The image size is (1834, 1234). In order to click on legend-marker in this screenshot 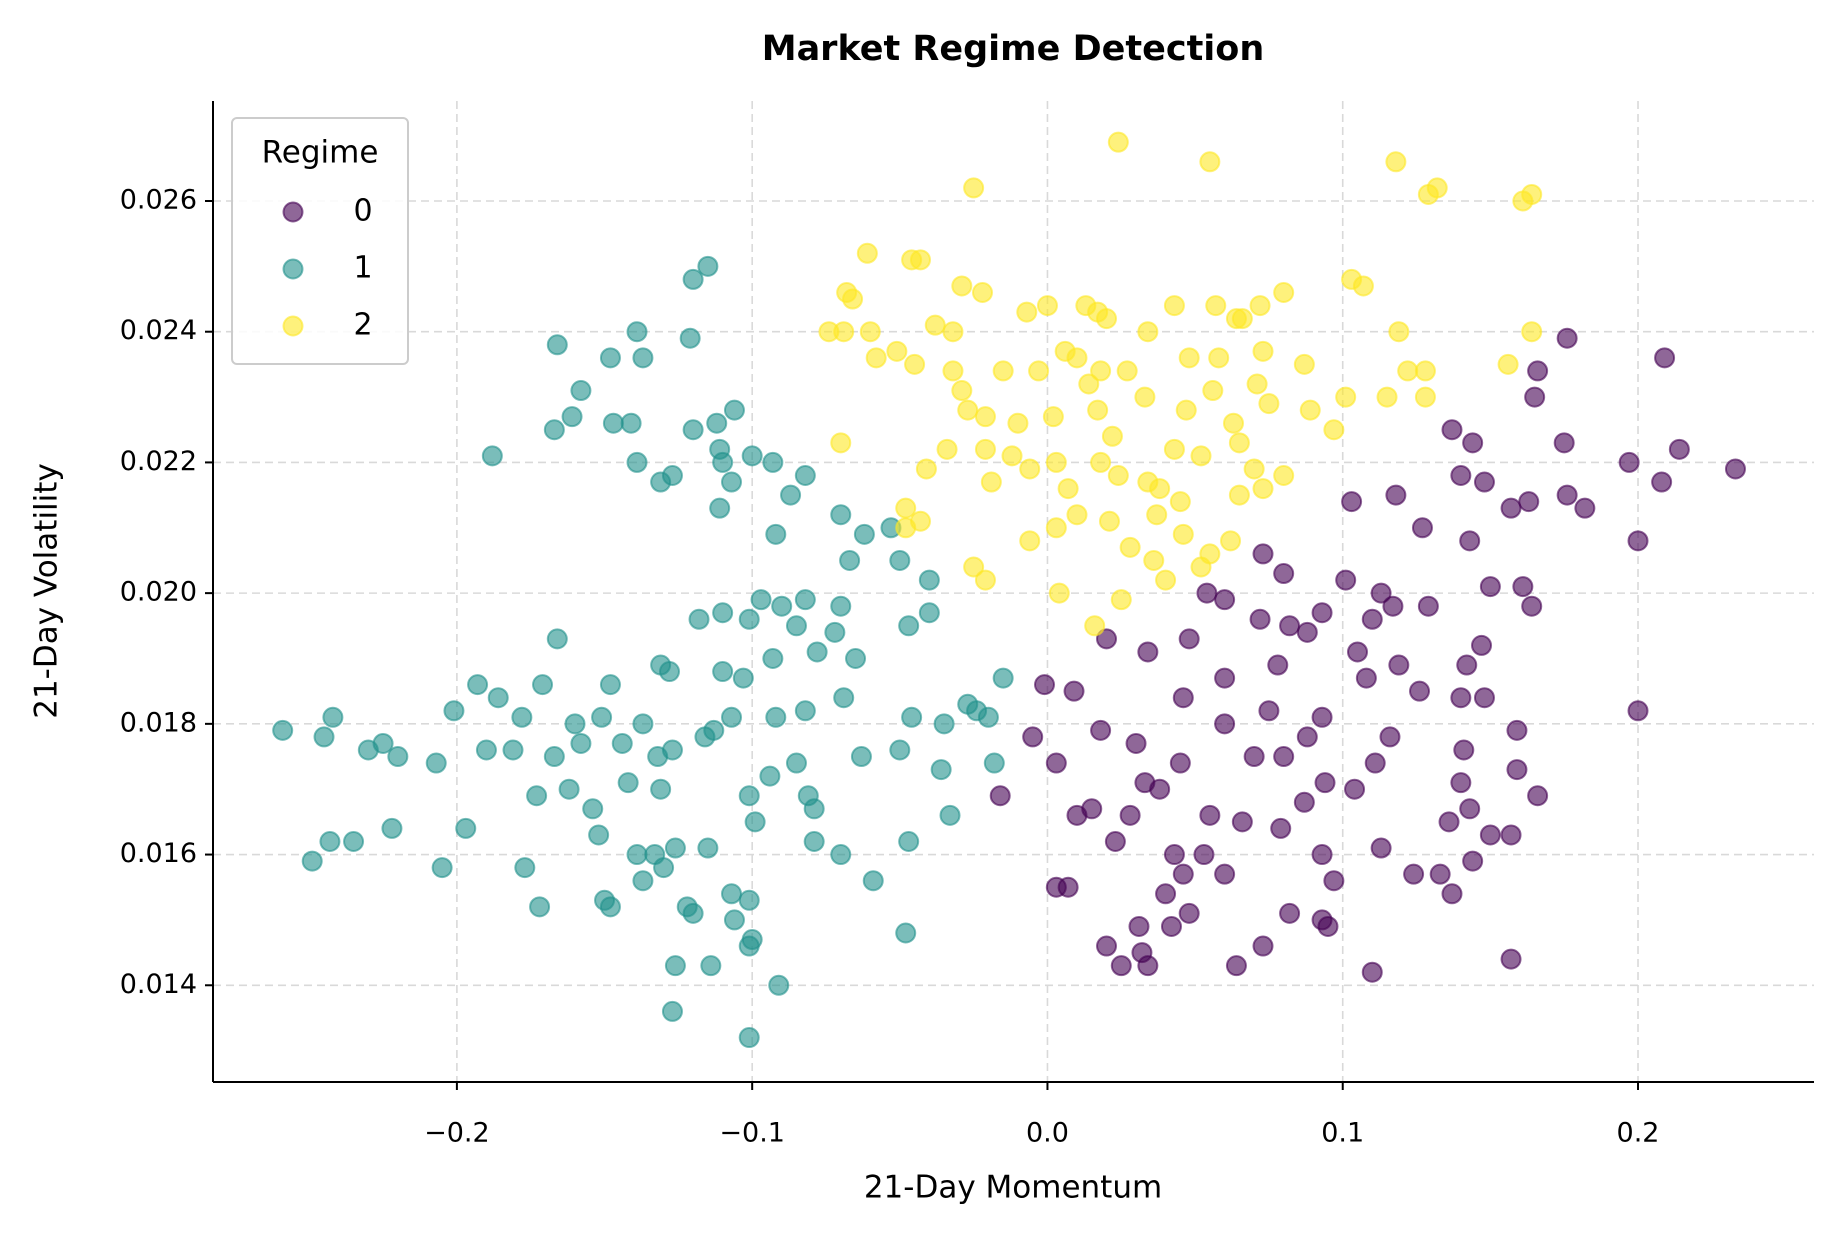, I will do `click(293, 212)`.